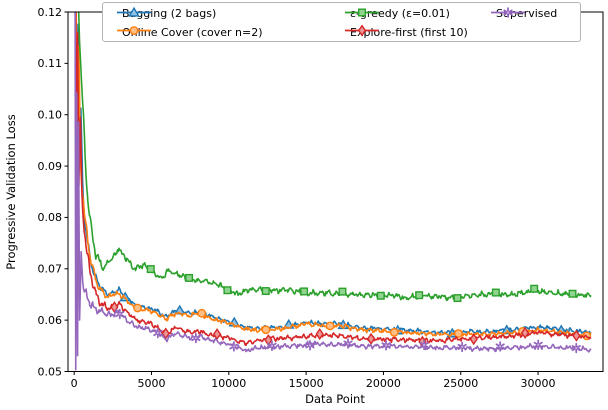  I want to click on y-tick-label: 0.08, so click(50, 217).